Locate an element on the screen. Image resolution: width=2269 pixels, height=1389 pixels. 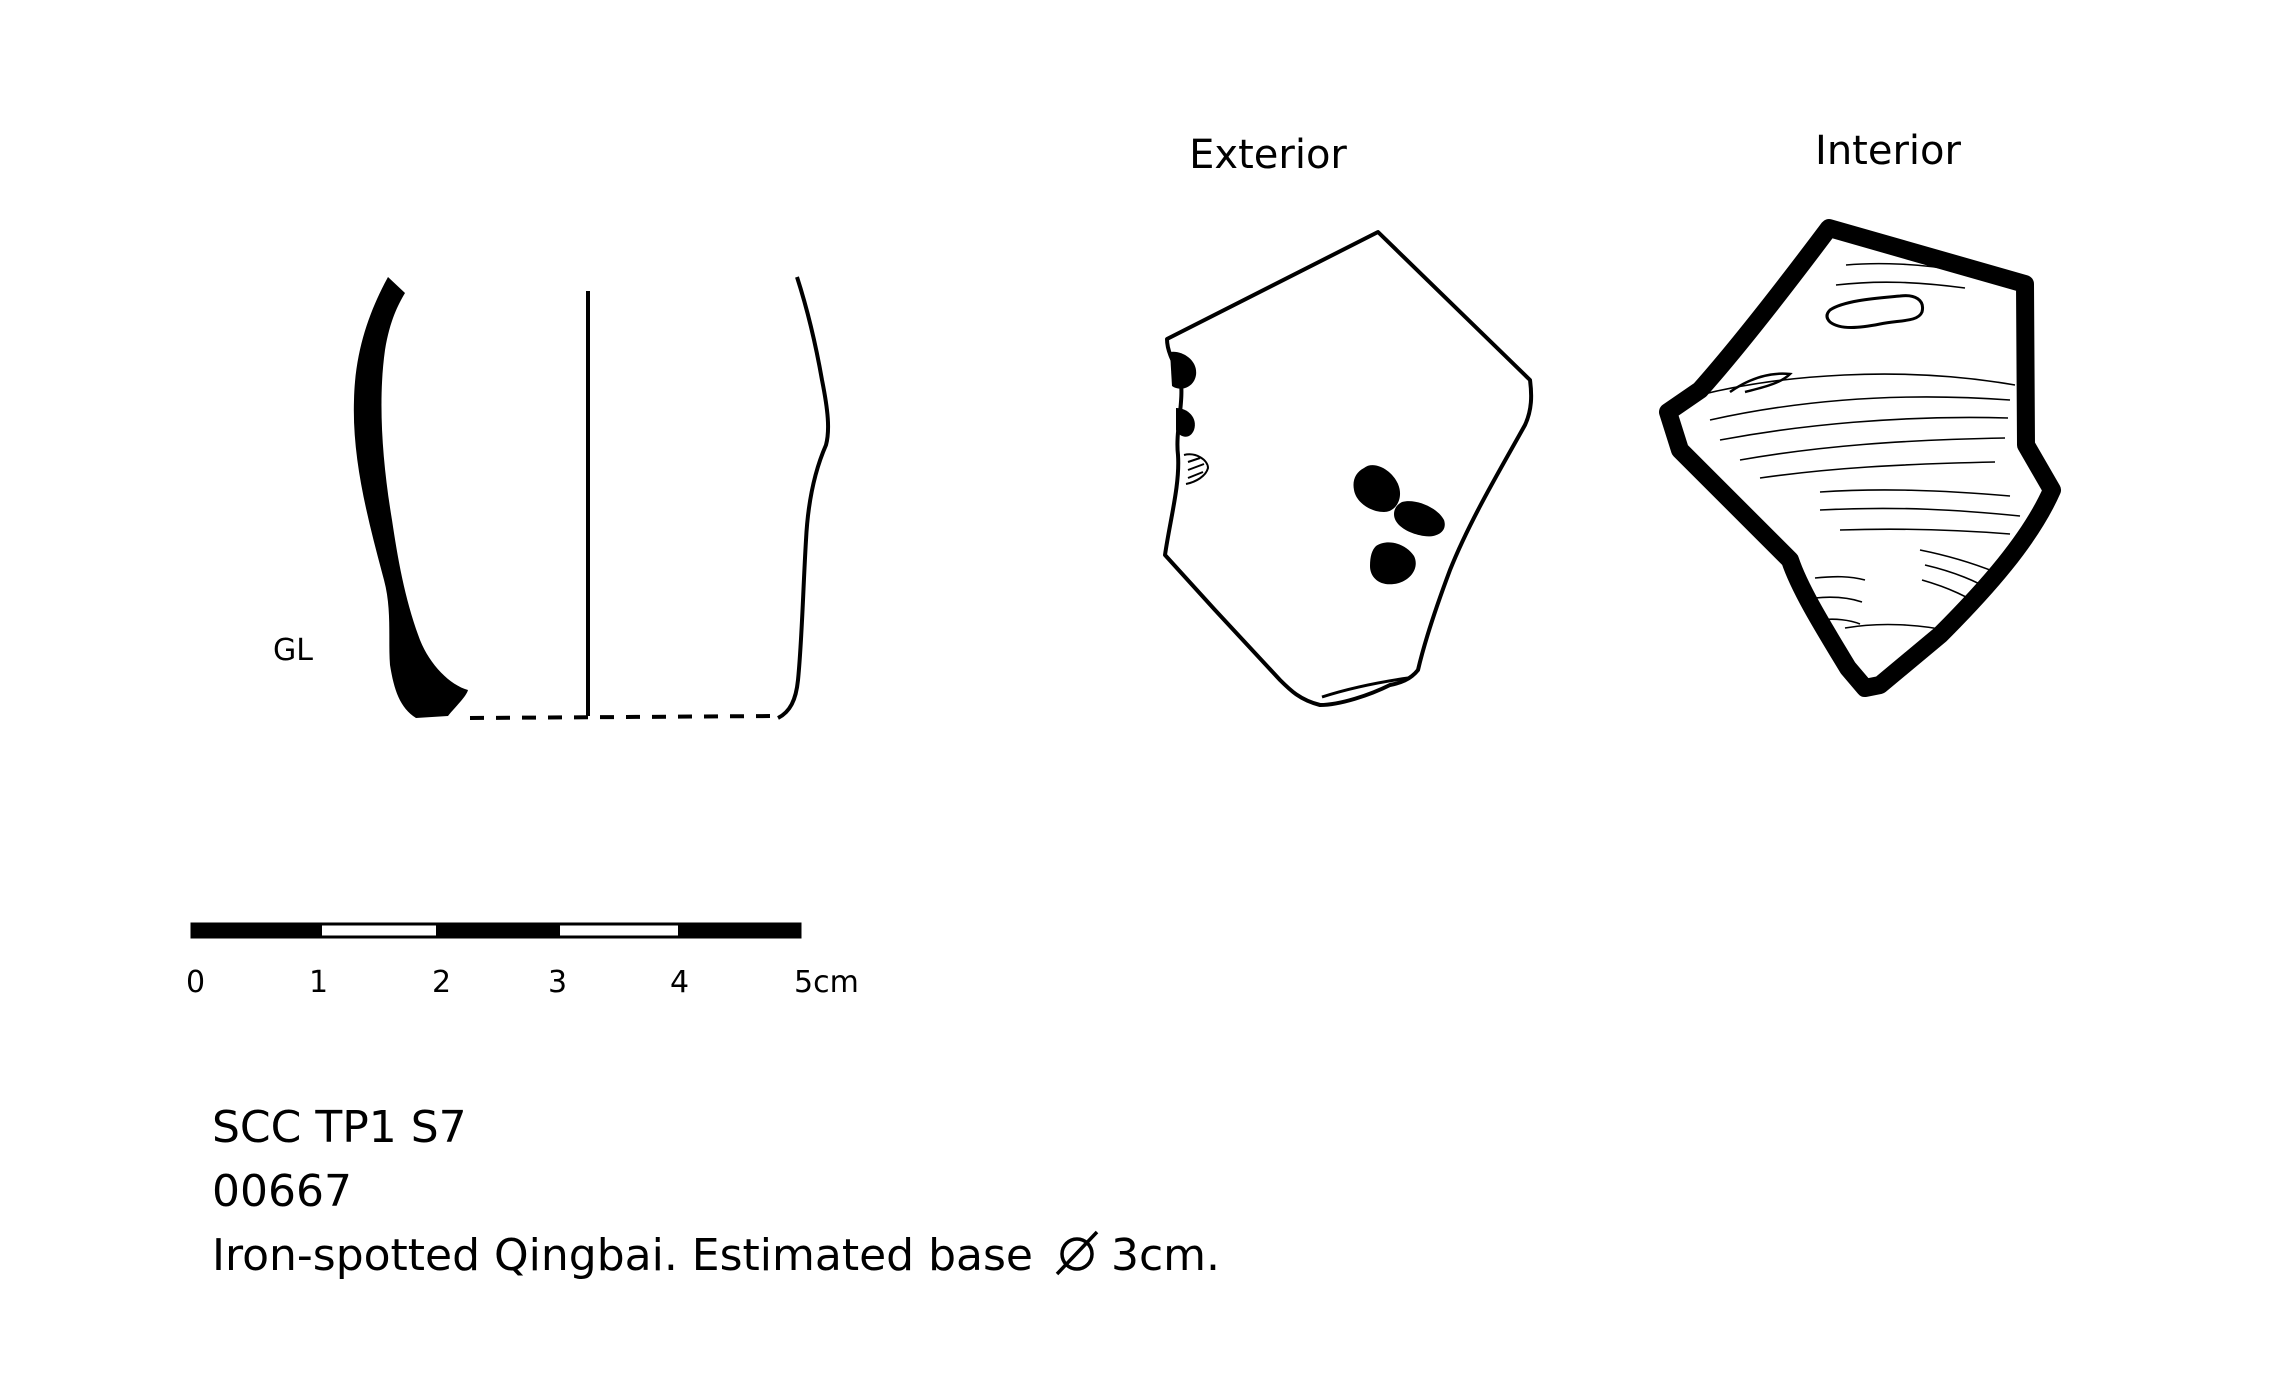
base-dashed-line is located at coordinates (624, 717).